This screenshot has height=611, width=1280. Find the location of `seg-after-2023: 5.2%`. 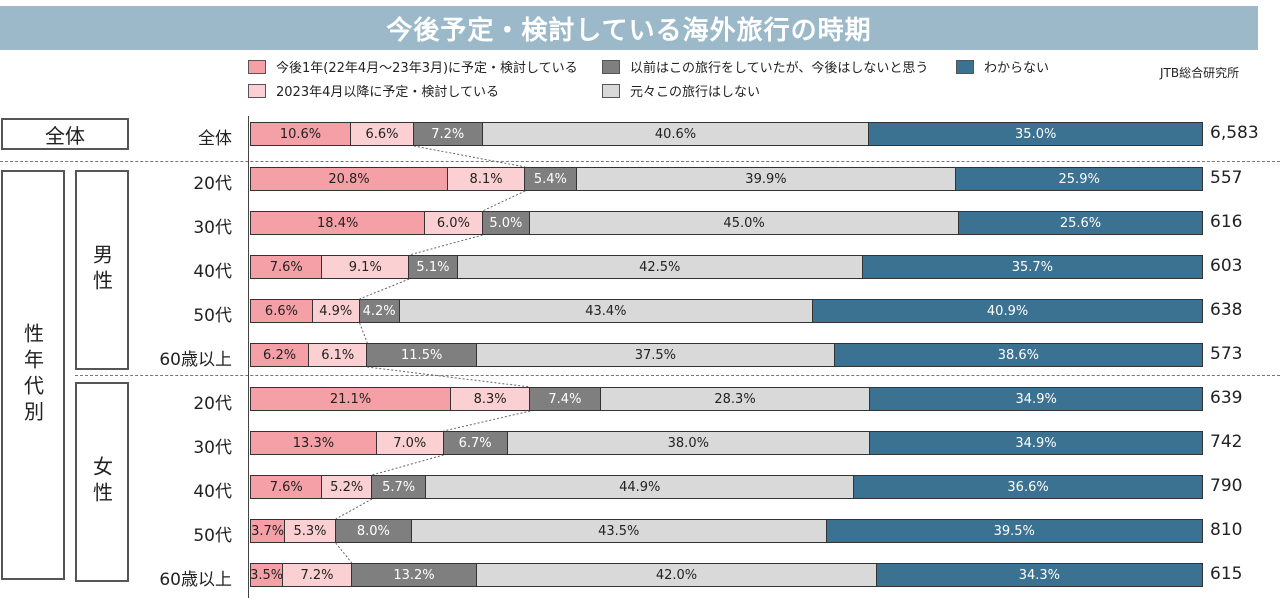

seg-after-2023: 5.2% is located at coordinates (347, 487).